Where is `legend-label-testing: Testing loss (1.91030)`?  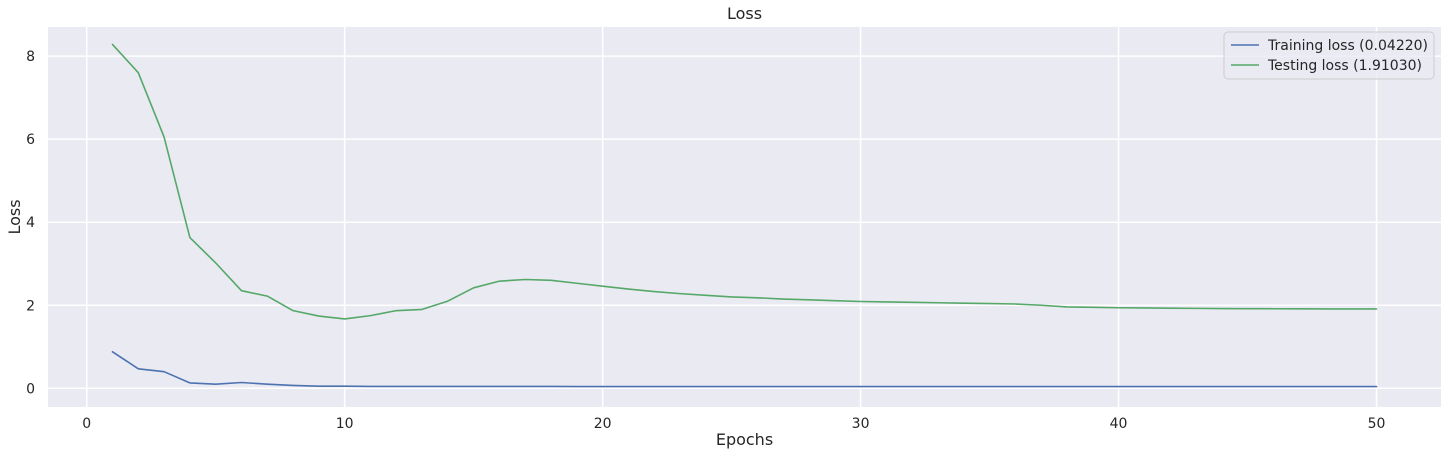
legend-label-testing: Testing loss (1.91030) is located at coordinates (1344, 66).